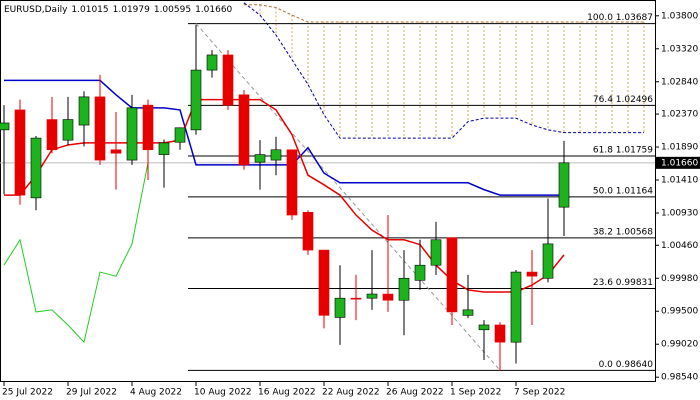 The image size is (700, 400). I want to click on ohlc-low: 1.00595, so click(172, 10).